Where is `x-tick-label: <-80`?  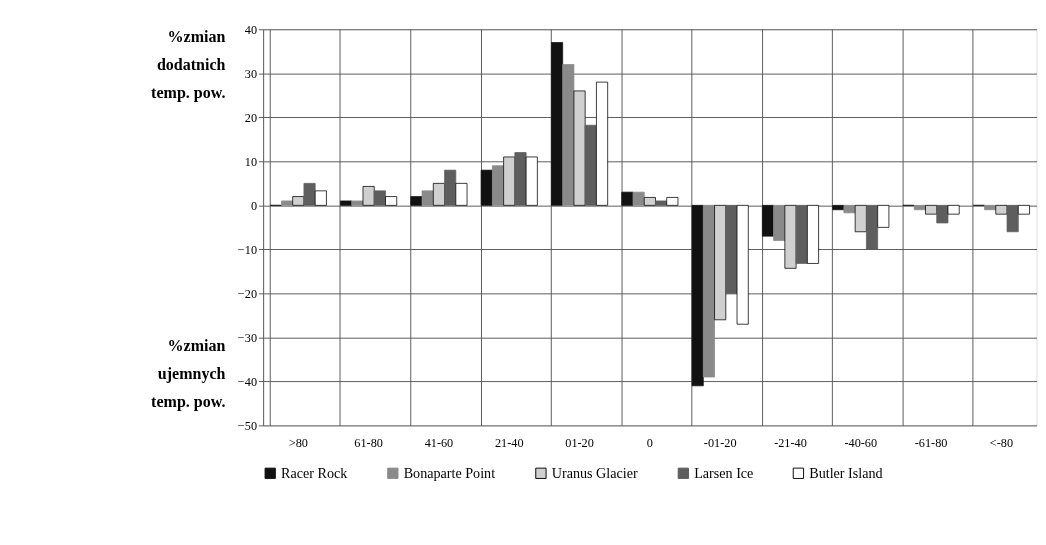 x-tick-label: <-80 is located at coordinates (1001, 442).